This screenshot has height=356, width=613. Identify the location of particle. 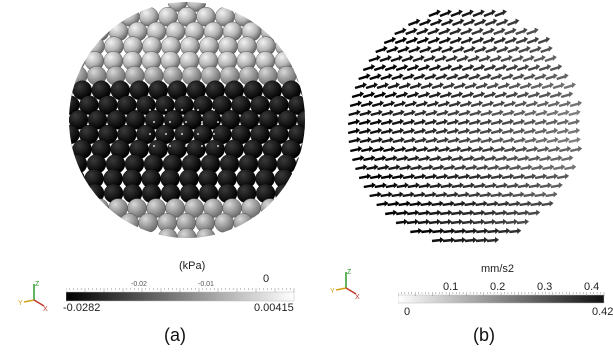
(270, 208).